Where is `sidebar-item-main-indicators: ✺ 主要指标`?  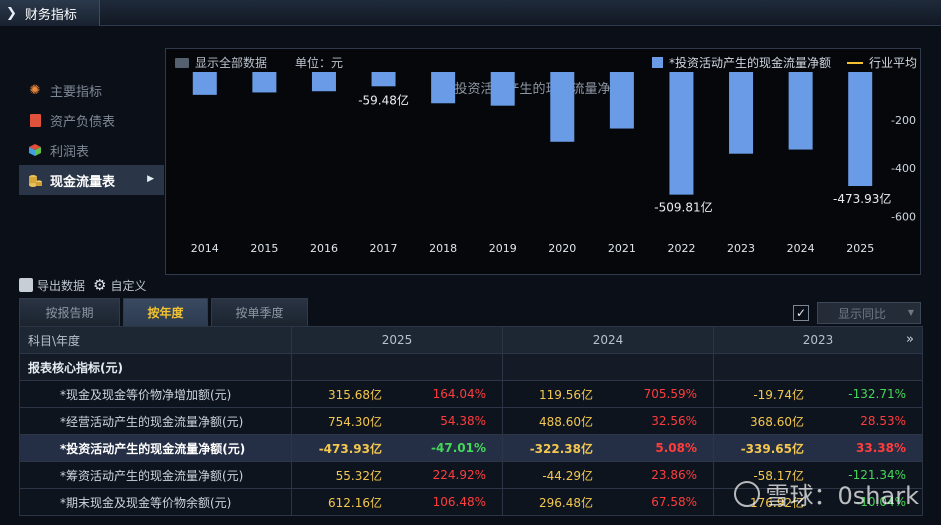
sidebar-item-main-indicators: ✺ 主要指标 is located at coordinates (91, 90).